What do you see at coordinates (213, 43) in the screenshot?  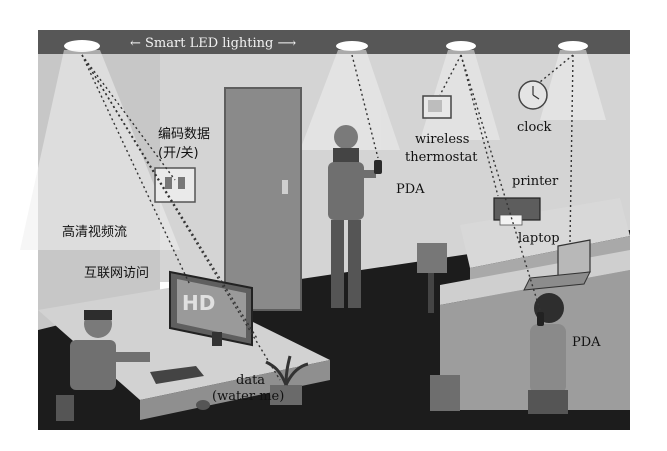 I see `smart-led-banner: ← Smart LED lighting ⟶` at bounding box center [213, 43].